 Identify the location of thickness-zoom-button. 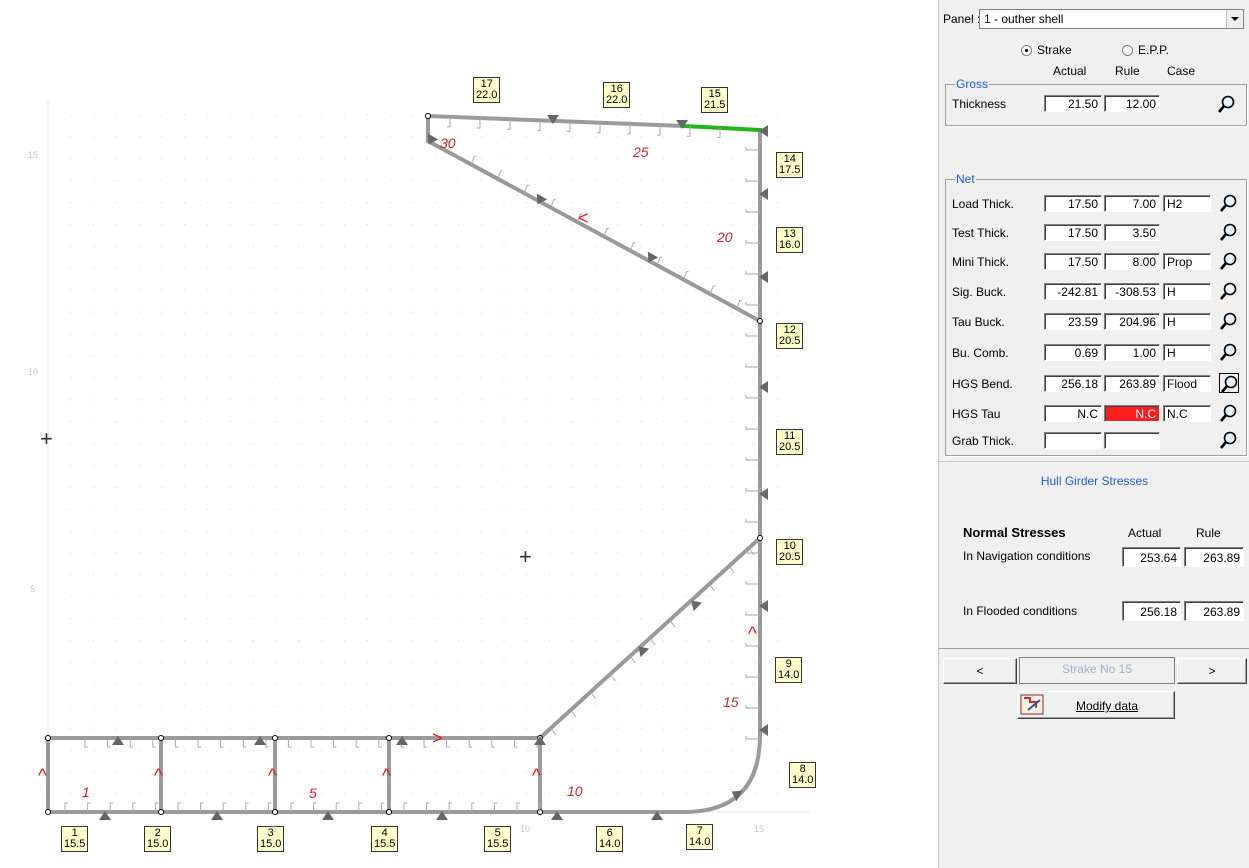
(1227, 104).